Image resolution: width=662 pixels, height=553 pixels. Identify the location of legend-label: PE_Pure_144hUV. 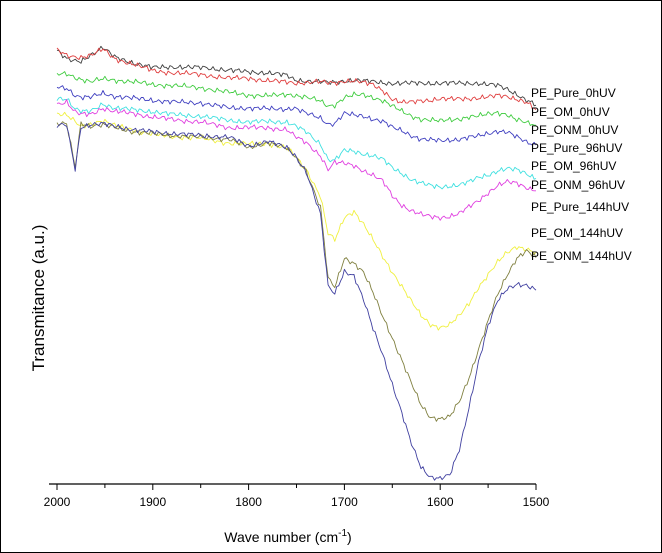
(580, 207).